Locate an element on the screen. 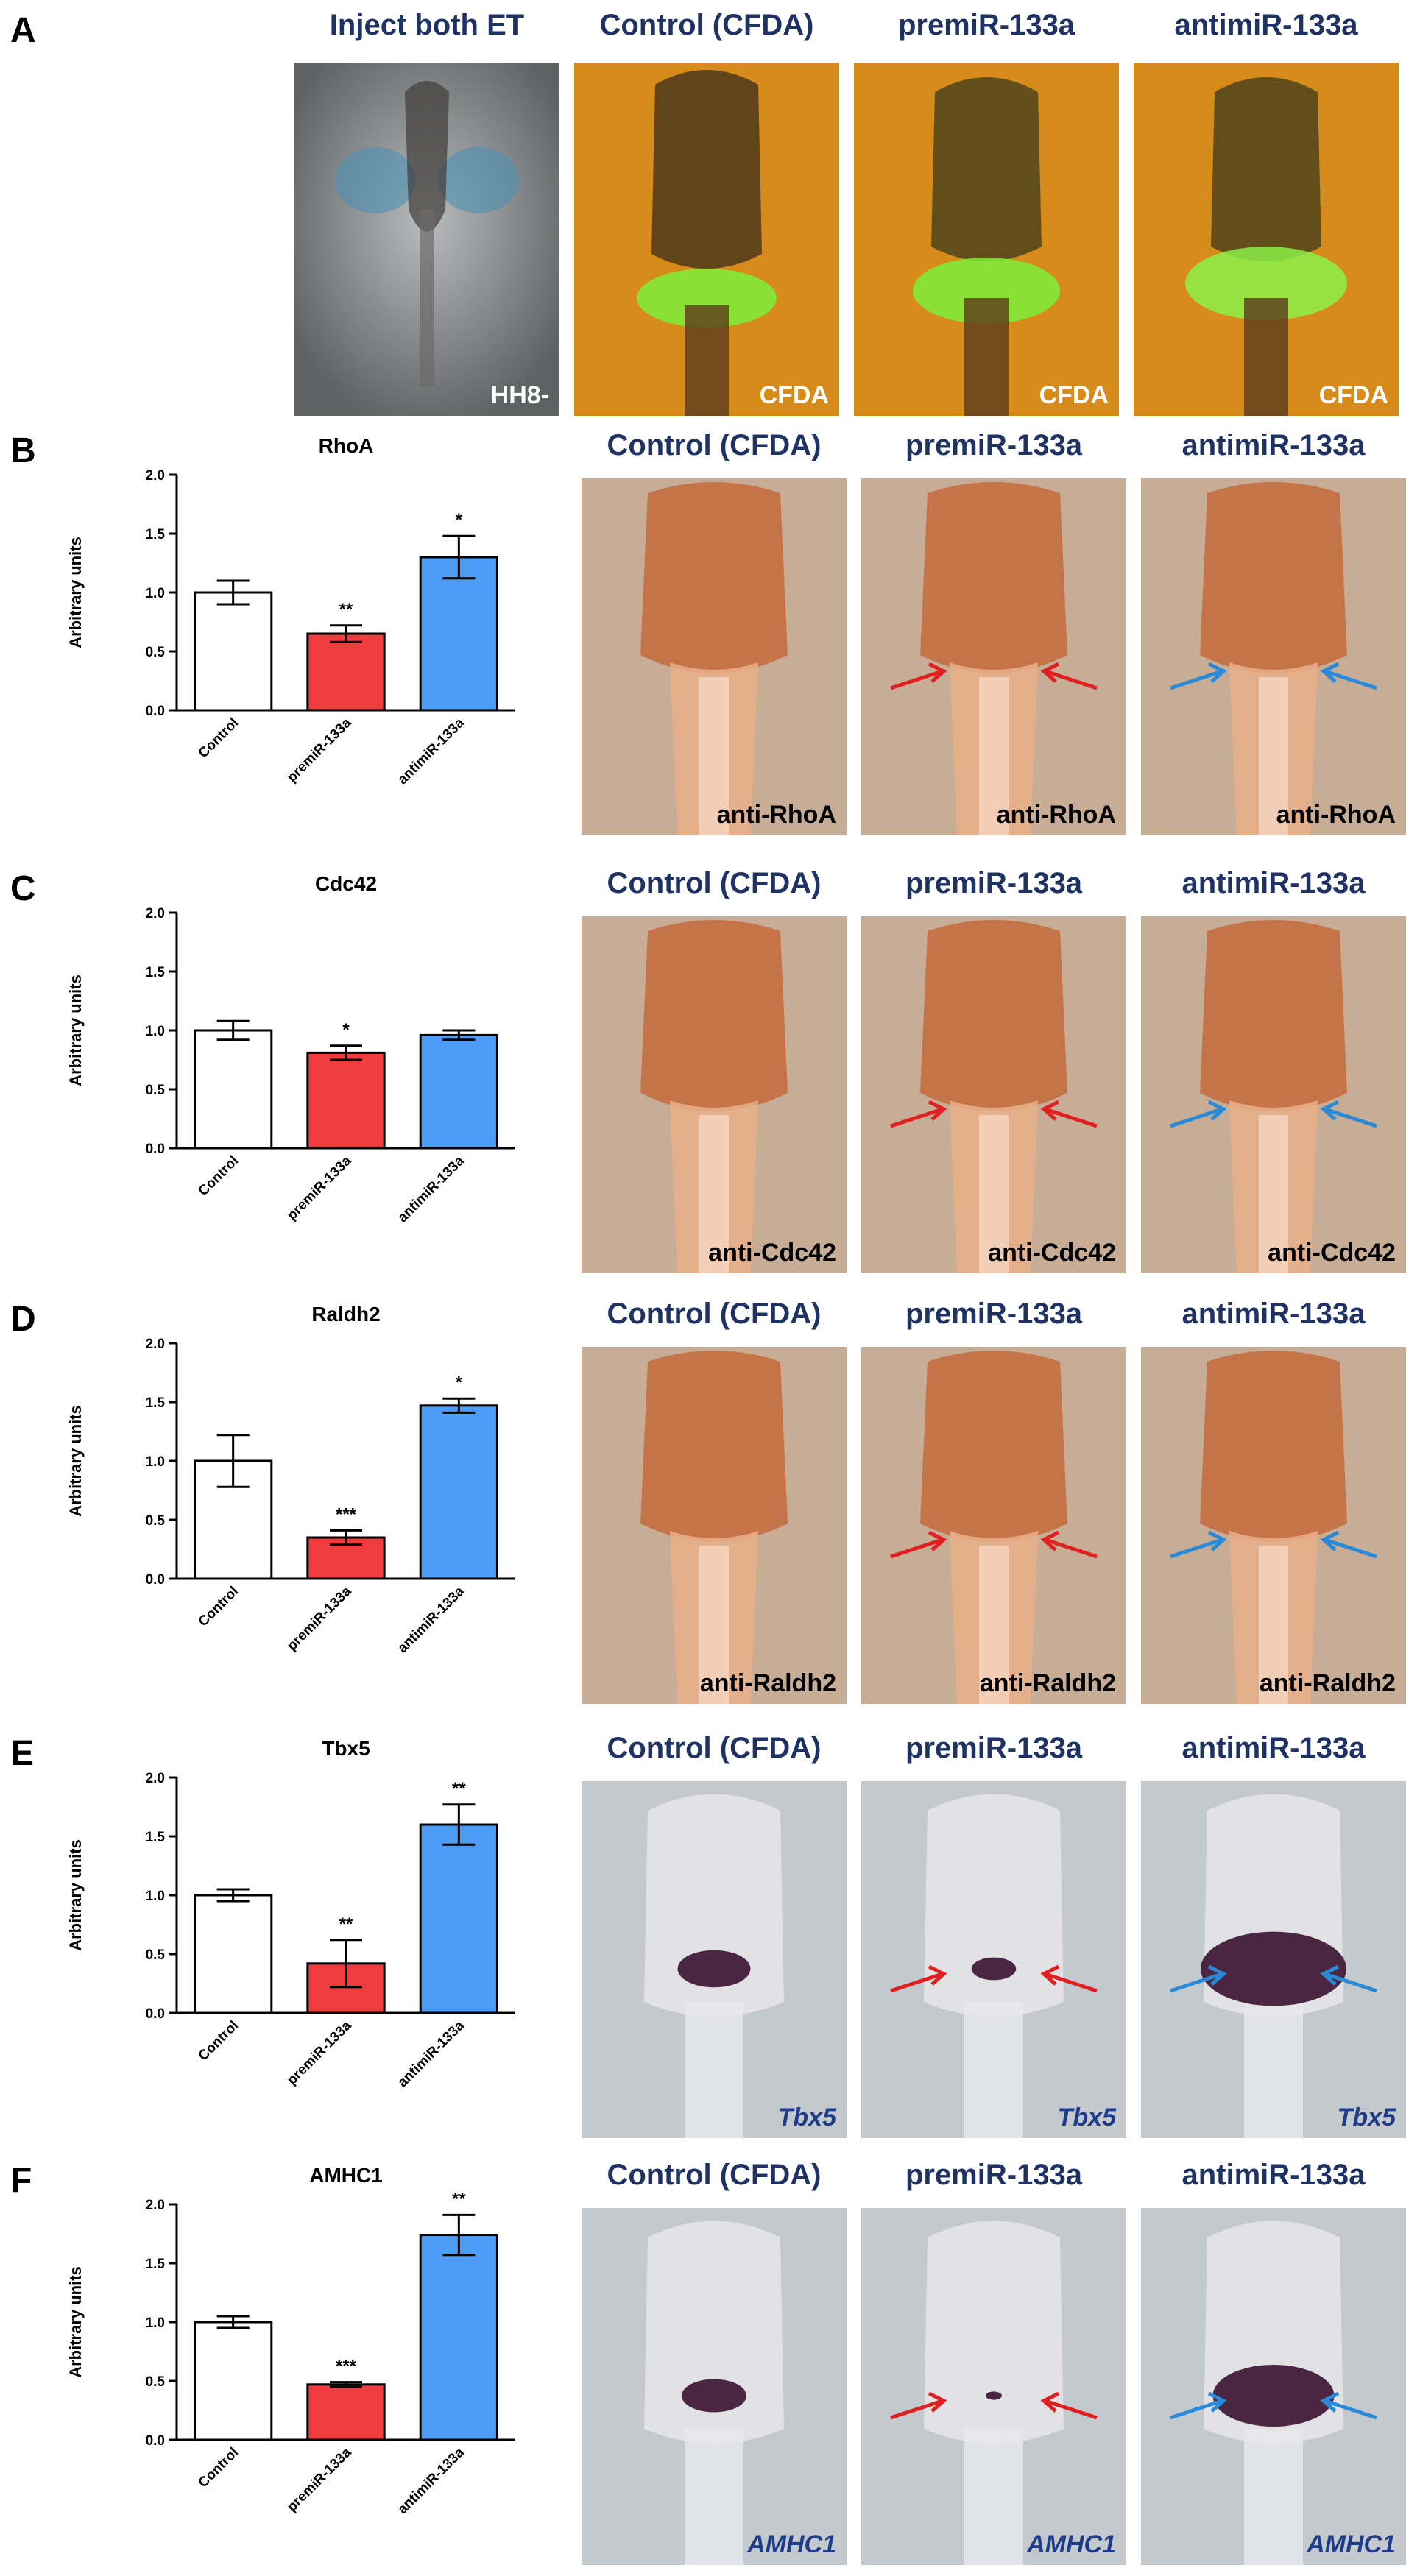 This screenshot has width=1420, height=2576. row-tbx5-photo-3: Tbx5 is located at coordinates (1273, 1959).